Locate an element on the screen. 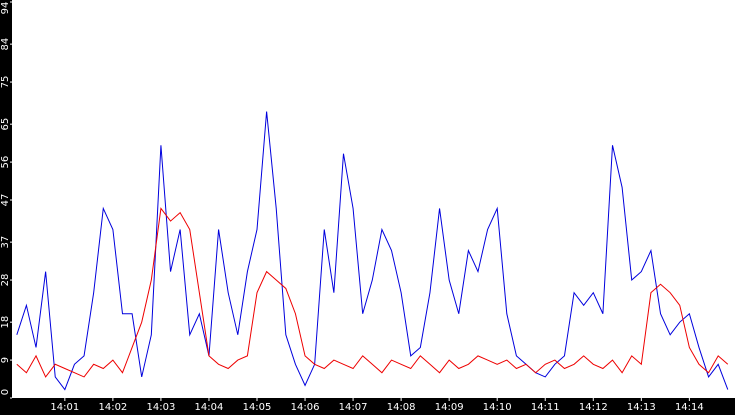  x-tick-label: 14:07 is located at coordinates (353, 407).